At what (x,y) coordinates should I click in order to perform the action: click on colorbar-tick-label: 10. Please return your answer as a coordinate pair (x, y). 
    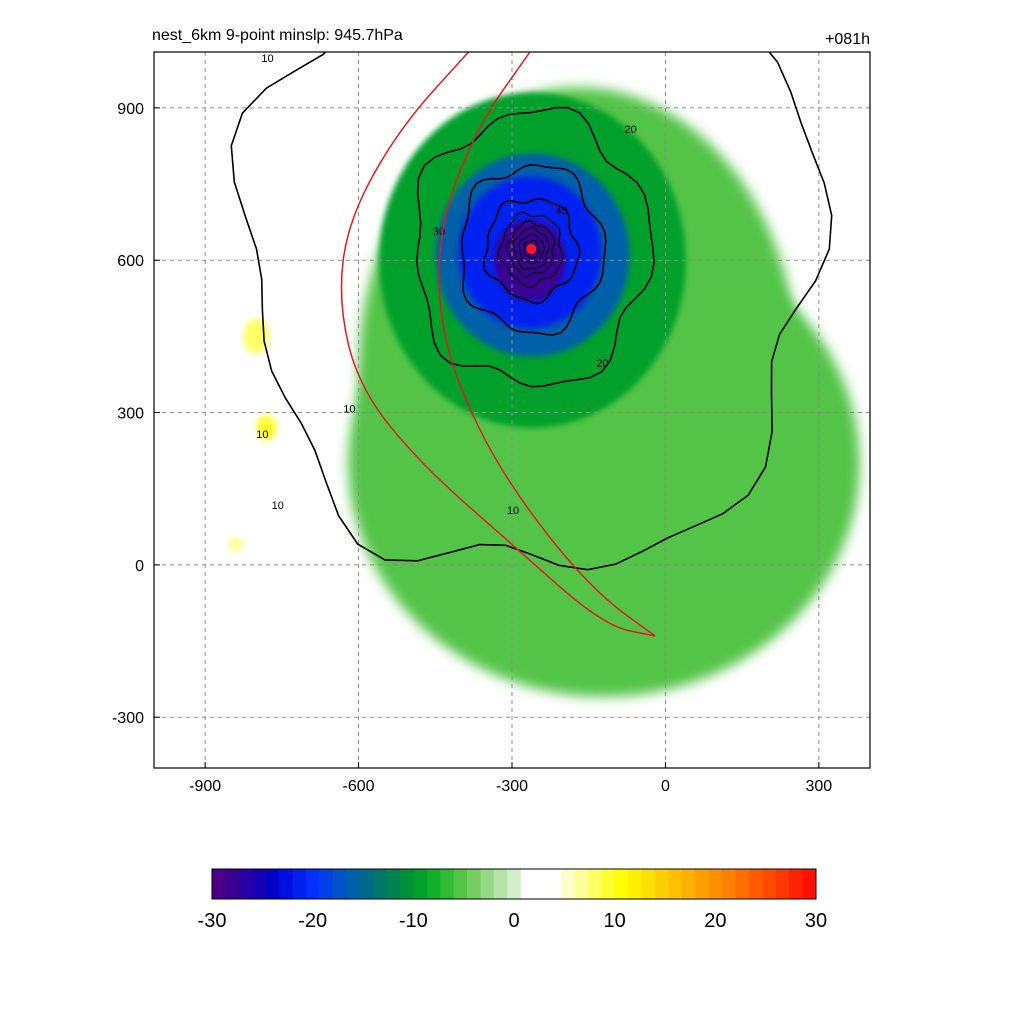
    Looking at the image, I should click on (615, 921).